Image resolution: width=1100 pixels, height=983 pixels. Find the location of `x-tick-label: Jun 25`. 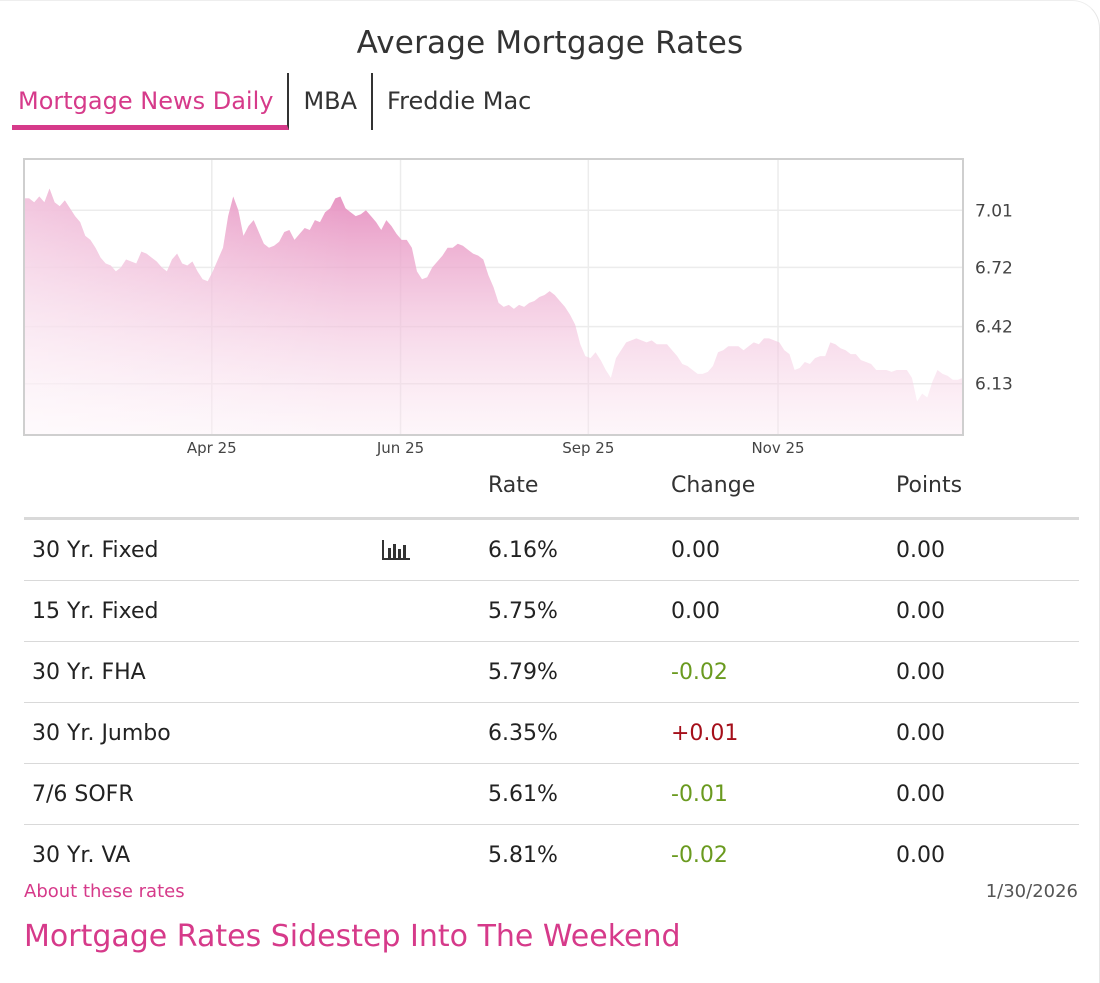

x-tick-label: Jun 25 is located at coordinates (400, 448).